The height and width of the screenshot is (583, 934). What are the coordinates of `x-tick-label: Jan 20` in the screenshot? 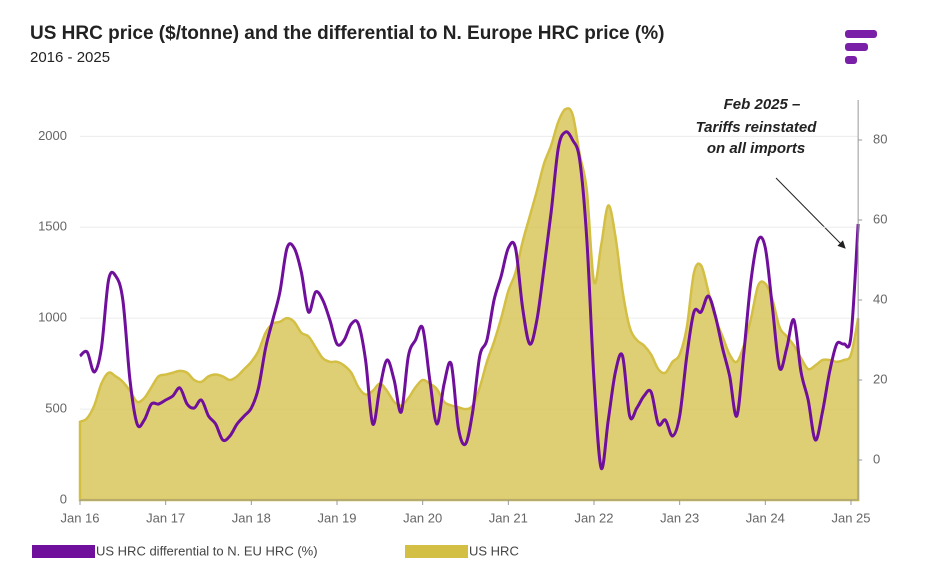 It's located at (422, 517).